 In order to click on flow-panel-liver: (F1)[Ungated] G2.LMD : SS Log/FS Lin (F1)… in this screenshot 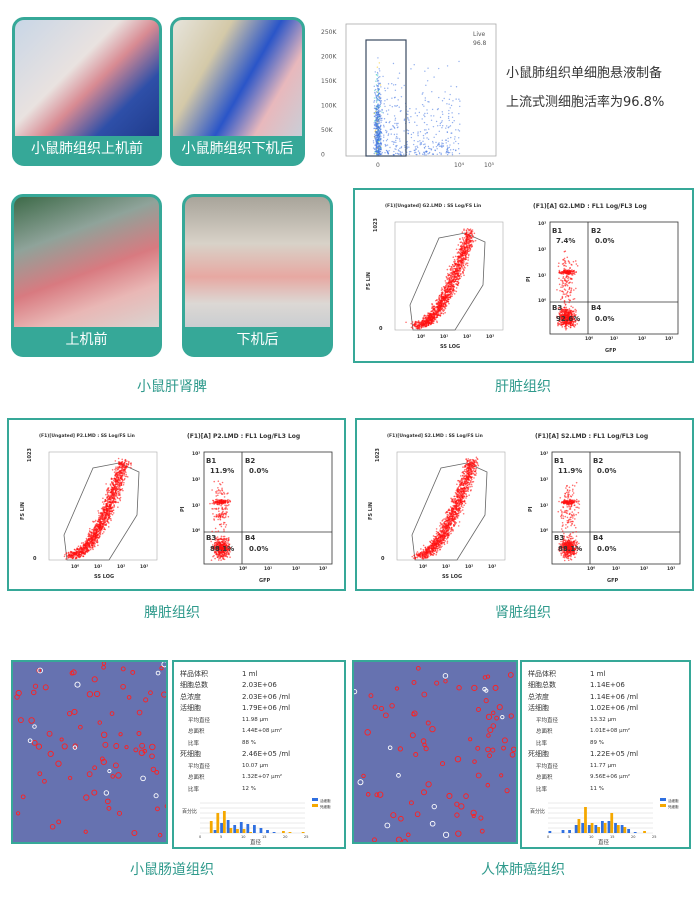, I will do `click(523, 275)`.